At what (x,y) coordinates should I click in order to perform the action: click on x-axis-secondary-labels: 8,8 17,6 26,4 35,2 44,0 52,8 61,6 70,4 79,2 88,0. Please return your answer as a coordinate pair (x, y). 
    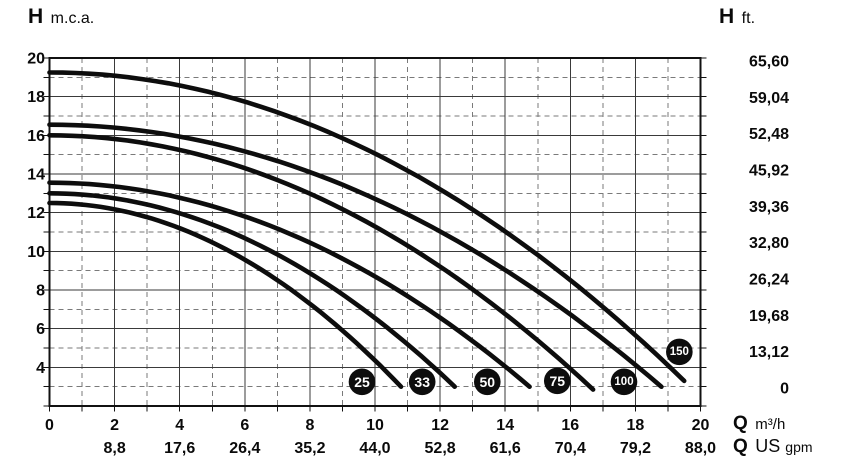
    Looking at the image, I should click on (409, 448).